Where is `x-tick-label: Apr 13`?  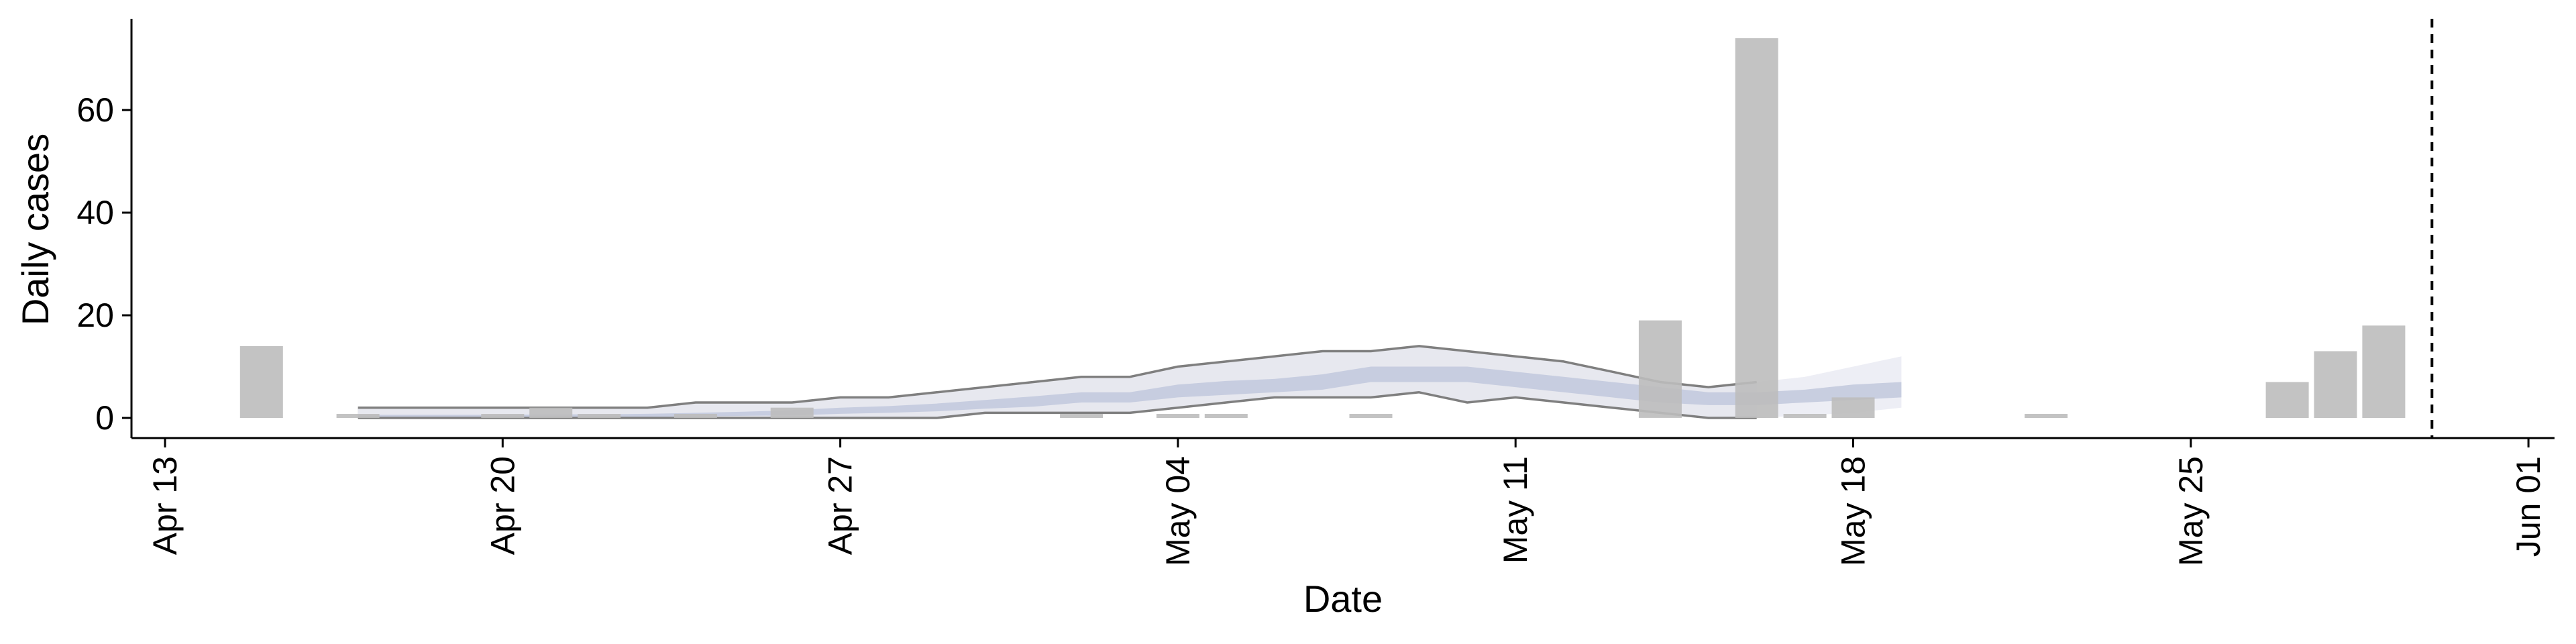
x-tick-label: Apr 13 is located at coordinates (165, 505).